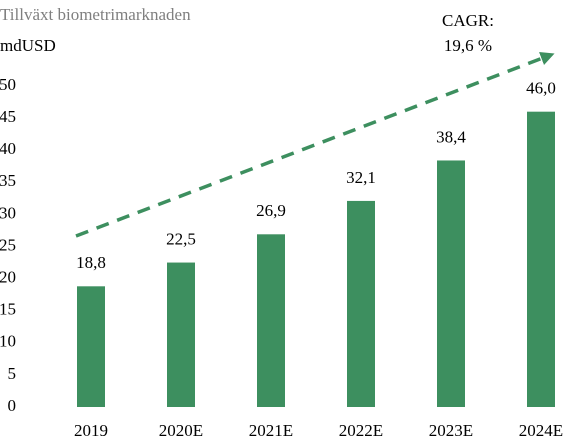 The image size is (569, 440). Describe the element at coordinates (451, 136) in the screenshot. I see `value-label: 38,4` at that location.